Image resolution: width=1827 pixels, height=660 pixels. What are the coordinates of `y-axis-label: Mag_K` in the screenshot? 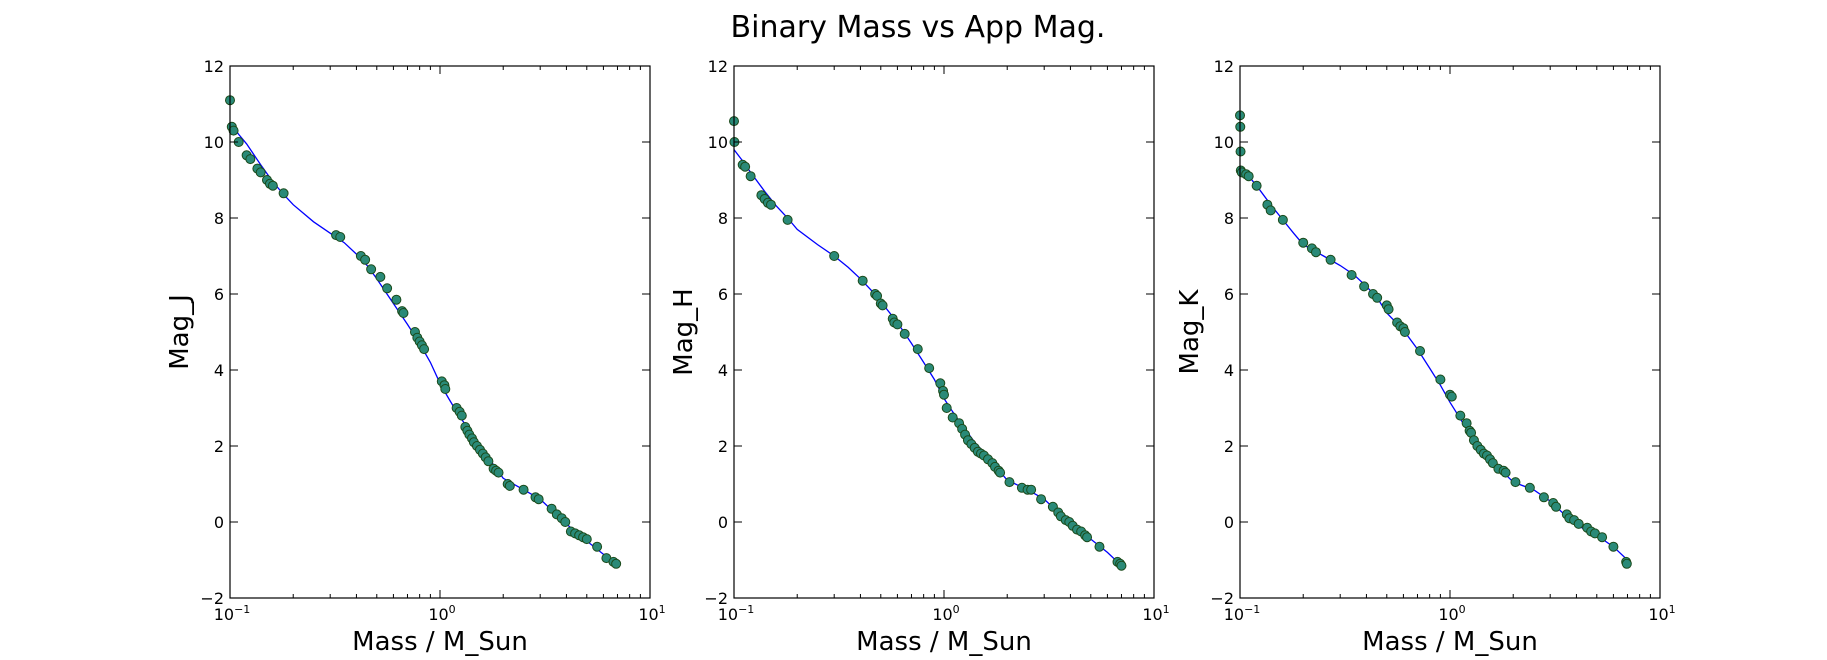 It's located at (1190, 332).